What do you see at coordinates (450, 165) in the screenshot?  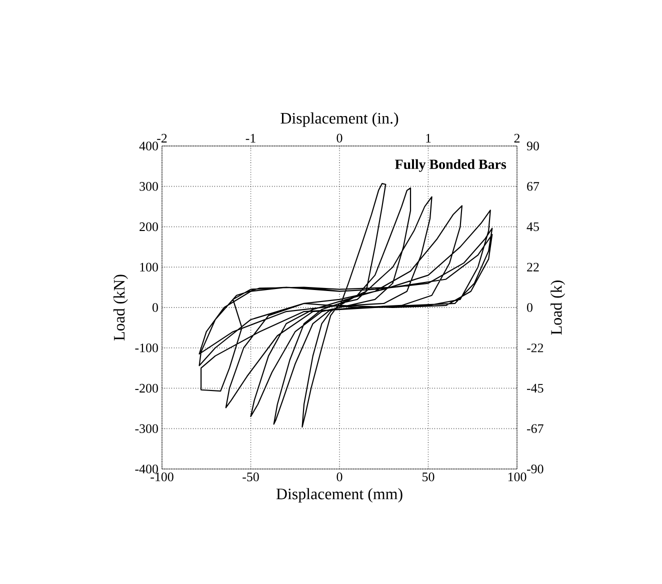 I see `annotation: Fully Bonded Bars` at bounding box center [450, 165].